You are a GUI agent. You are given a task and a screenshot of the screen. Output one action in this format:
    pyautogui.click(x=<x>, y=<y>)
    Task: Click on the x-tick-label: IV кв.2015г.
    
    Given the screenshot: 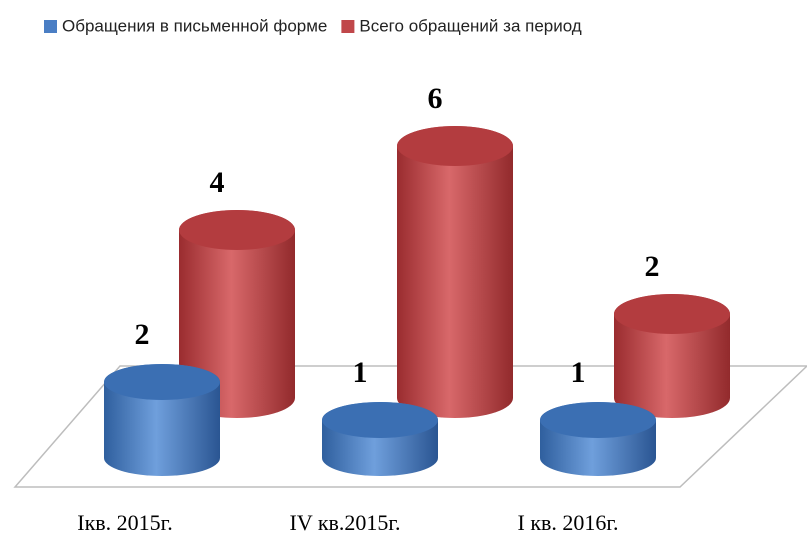 What is the action you would take?
    pyautogui.click(x=345, y=522)
    